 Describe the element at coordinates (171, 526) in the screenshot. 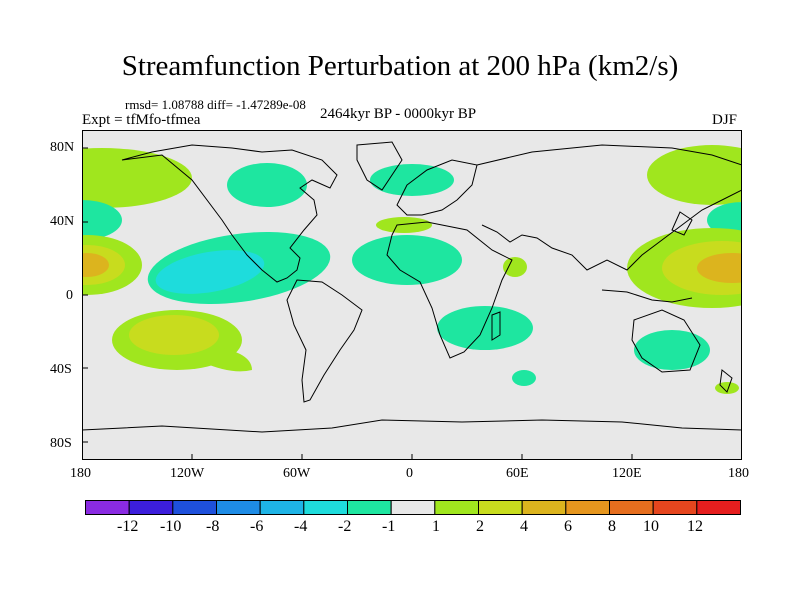

I see `colorbar-label: -10` at that location.